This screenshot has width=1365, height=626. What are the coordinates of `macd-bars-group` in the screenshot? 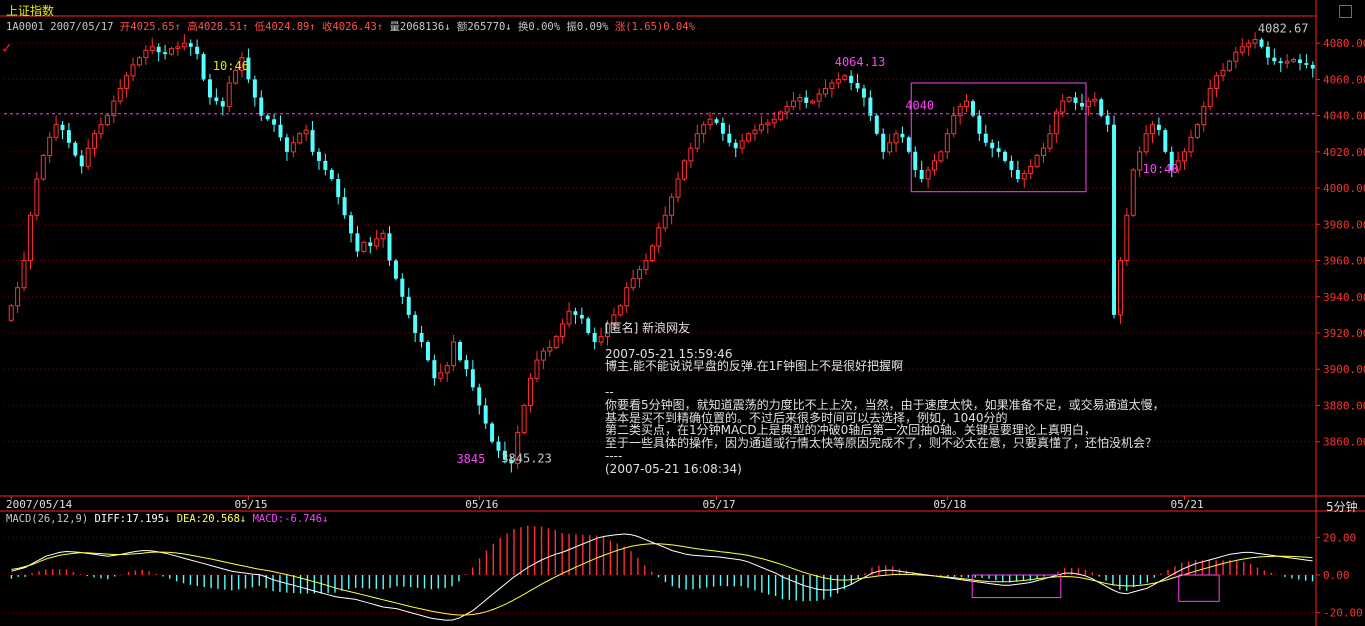 It's located at (662, 563).